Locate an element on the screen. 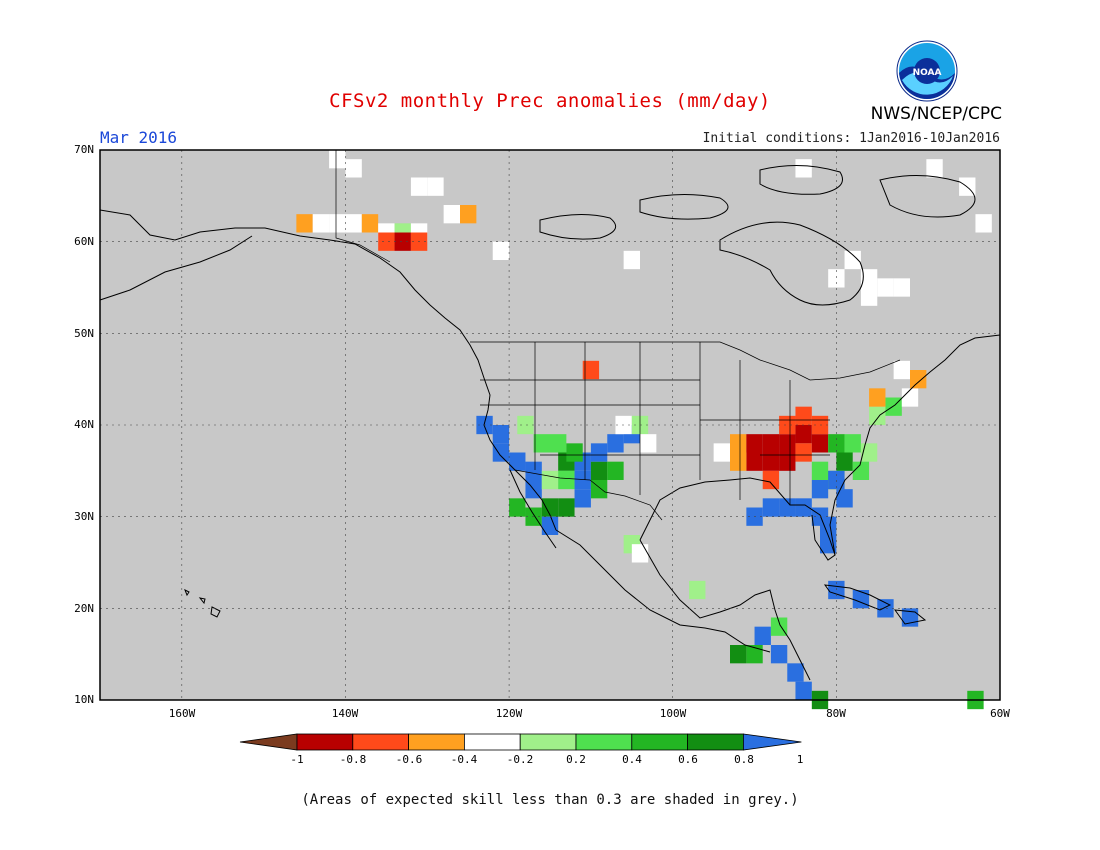 The width and height of the screenshot is (1100, 850). lon-label: 60W is located at coordinates (1000, 713).